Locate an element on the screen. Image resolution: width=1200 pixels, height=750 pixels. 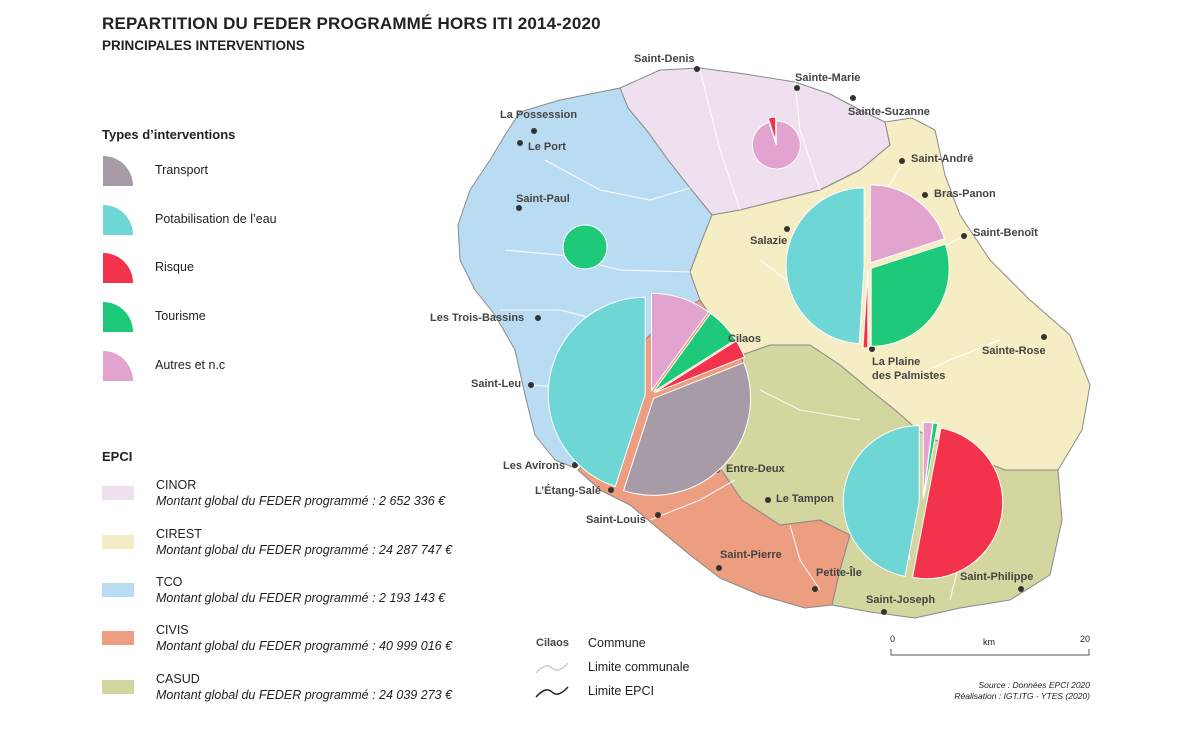
city-dot-sainte-rose is located at coordinates (1044, 337).